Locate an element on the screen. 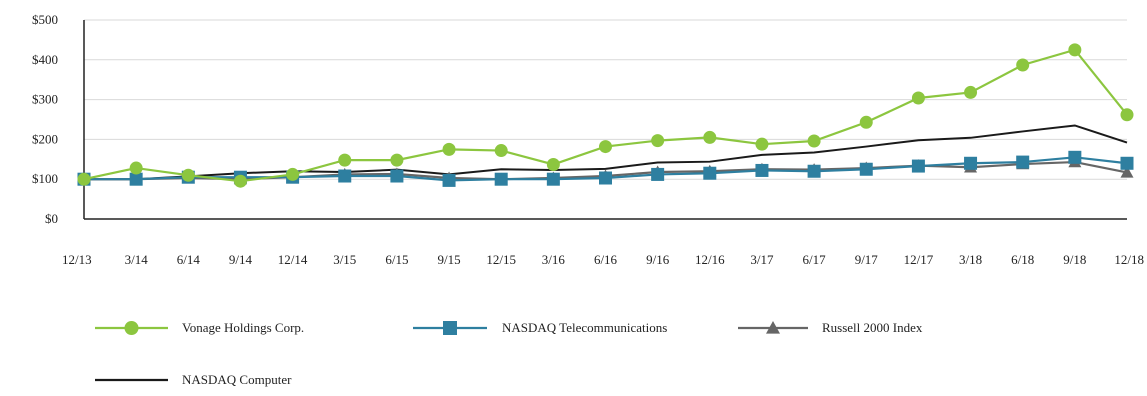 This screenshot has height=396, width=1147. x-tick-label: 6/14 is located at coordinates (189, 259).